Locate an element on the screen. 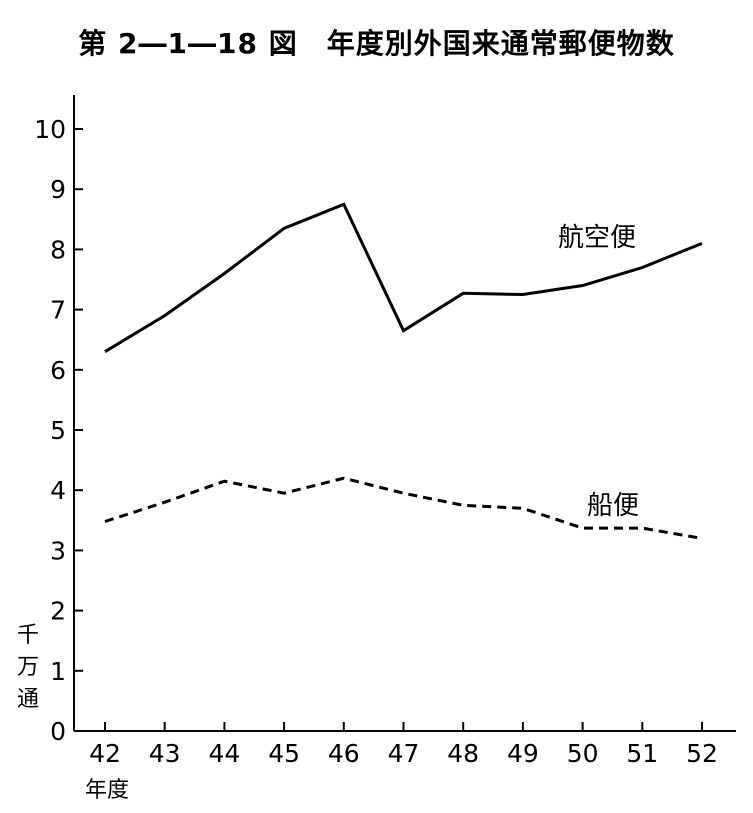  x-tick-label: 43 is located at coordinates (165, 753).